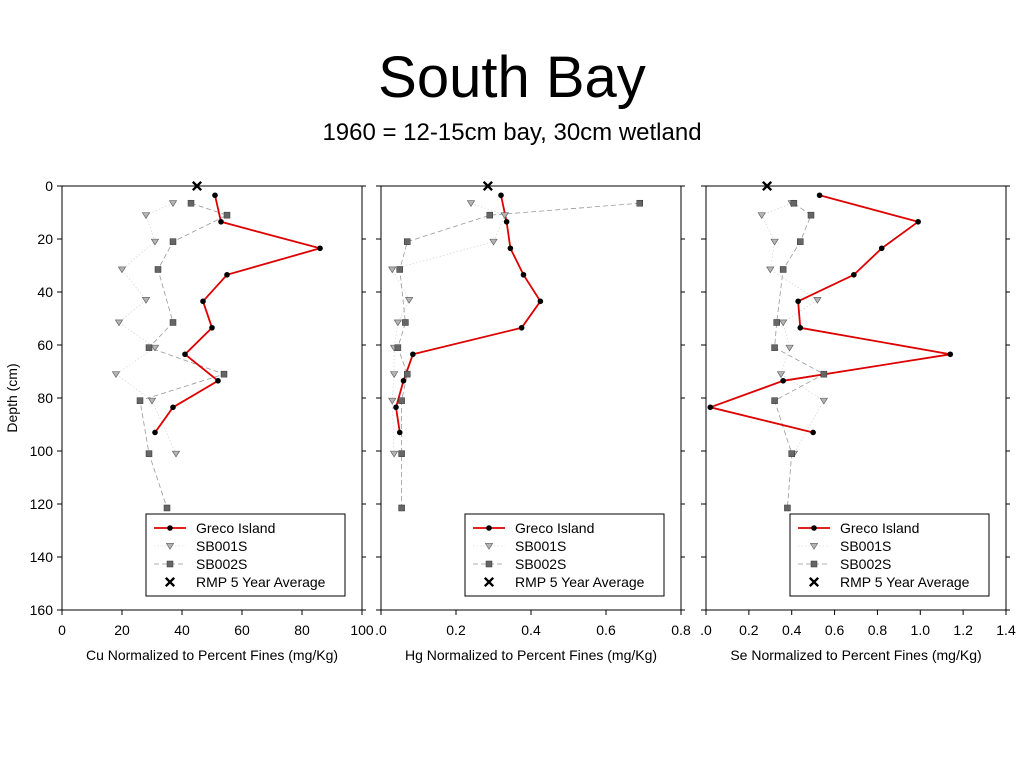  What do you see at coordinates (42, 557) in the screenshot?
I see `y-tick-label: 140` at bounding box center [42, 557].